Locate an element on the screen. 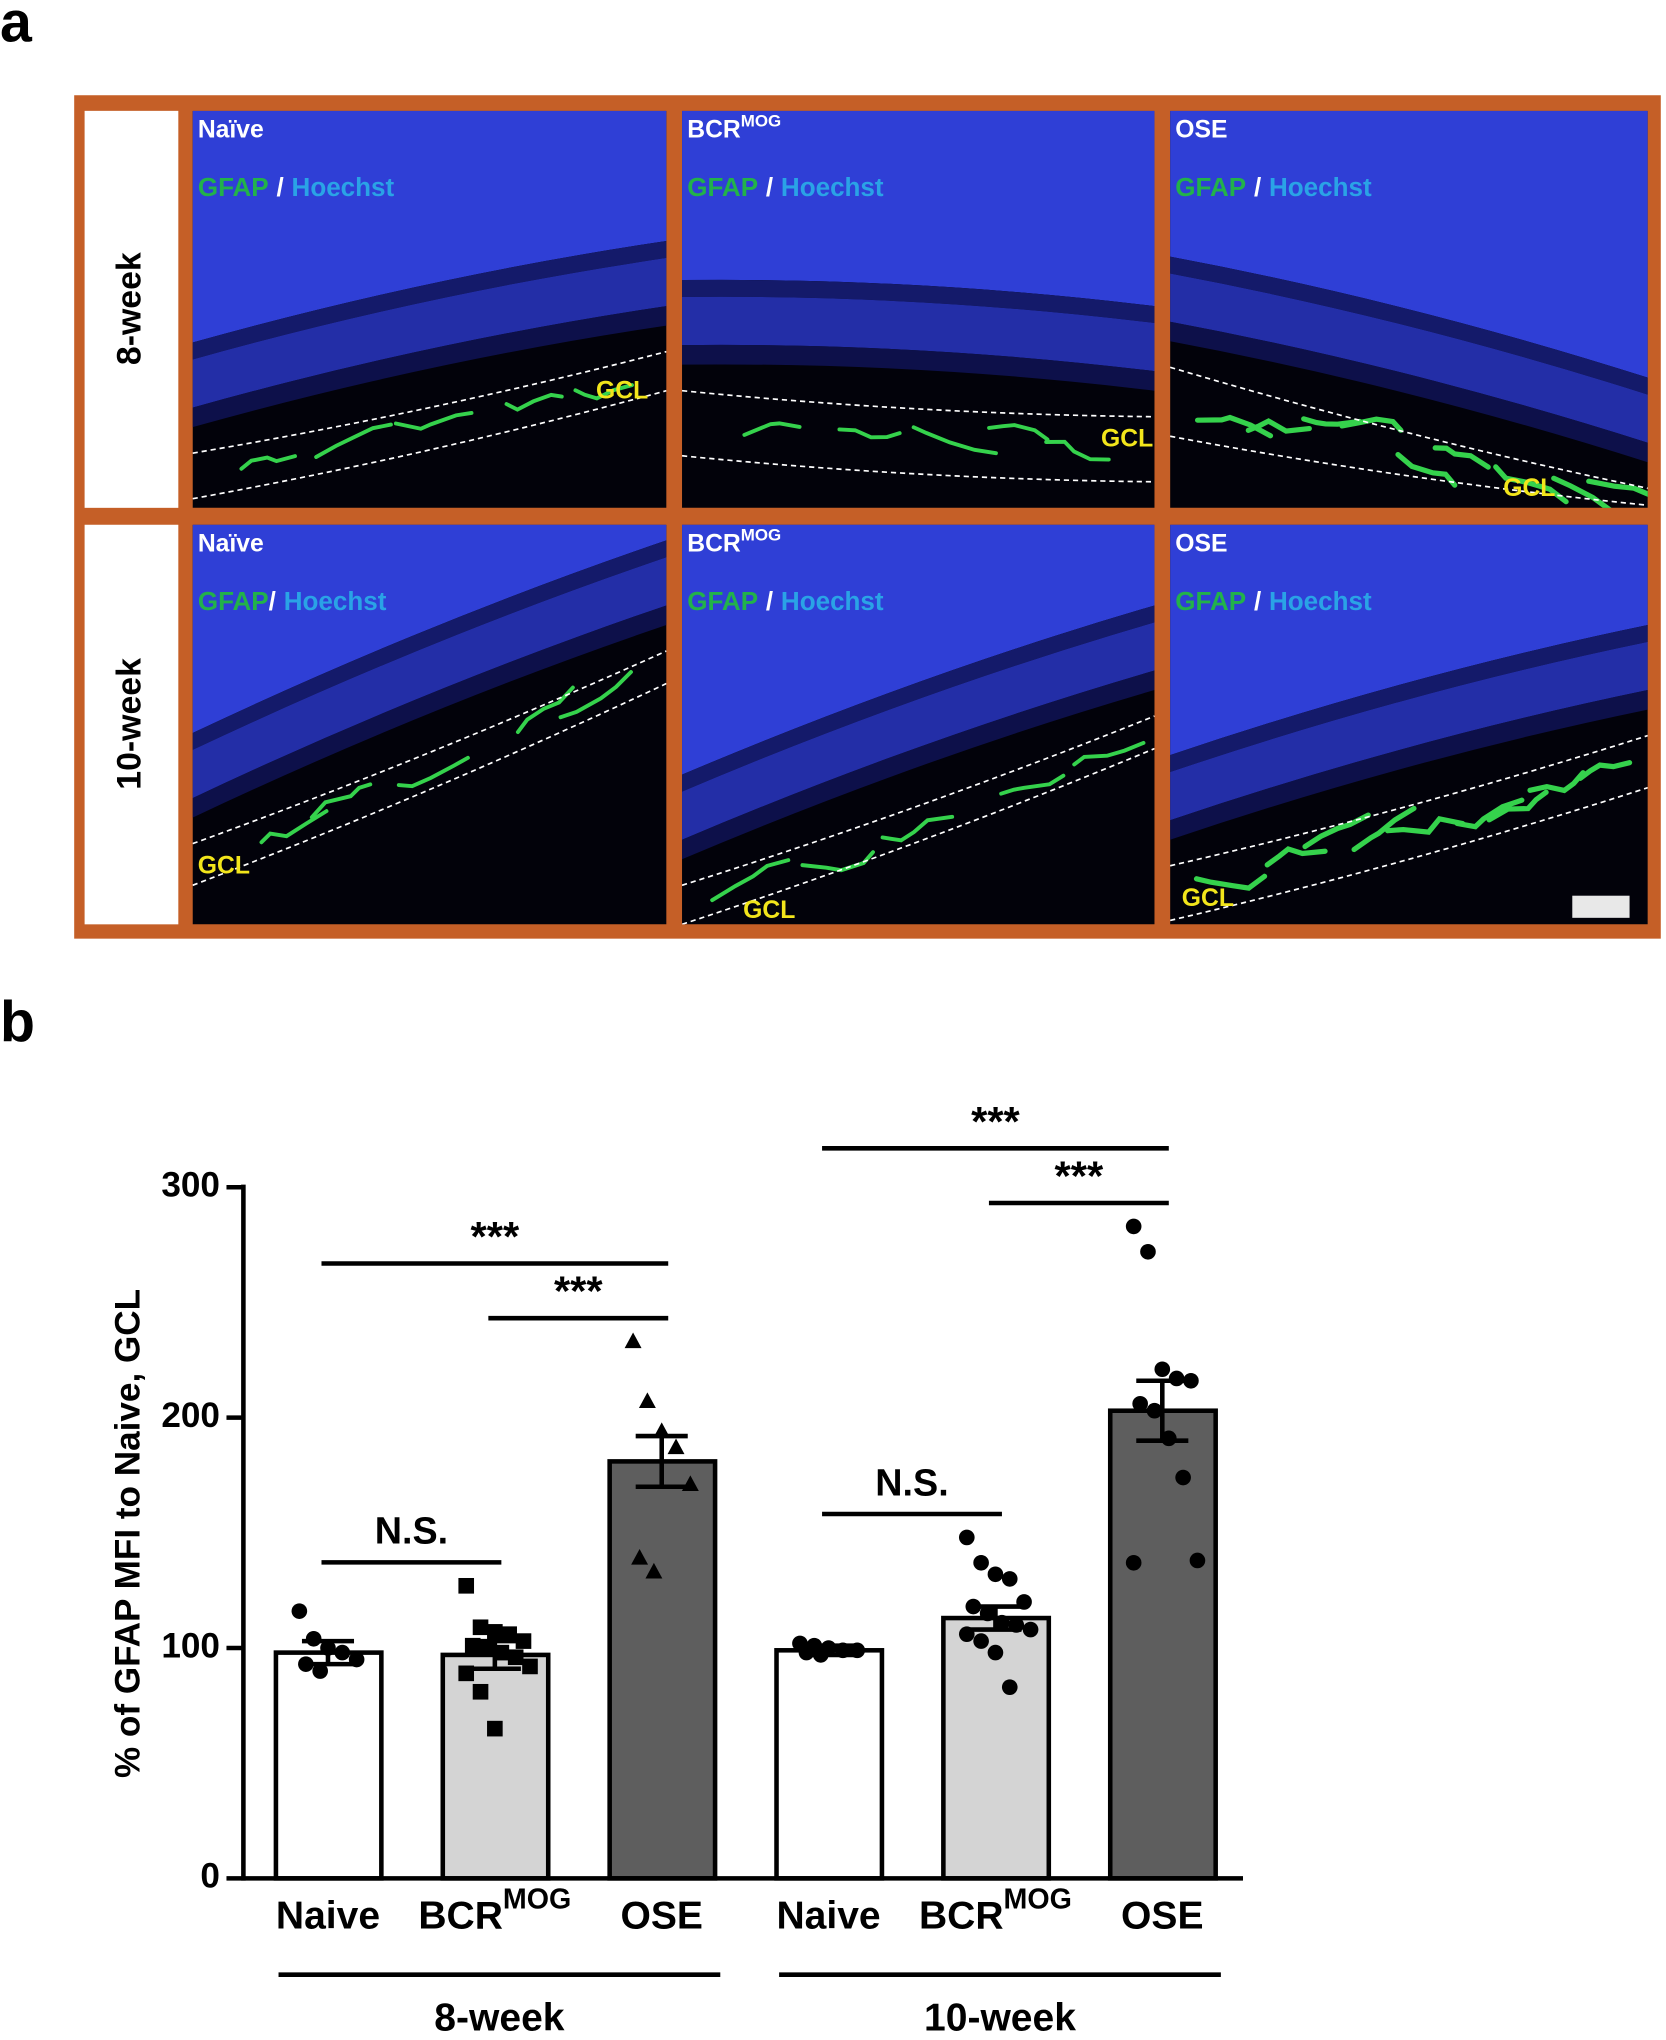 The image size is (1666, 2040). y-tick-label: 0 is located at coordinates (210, 1876).